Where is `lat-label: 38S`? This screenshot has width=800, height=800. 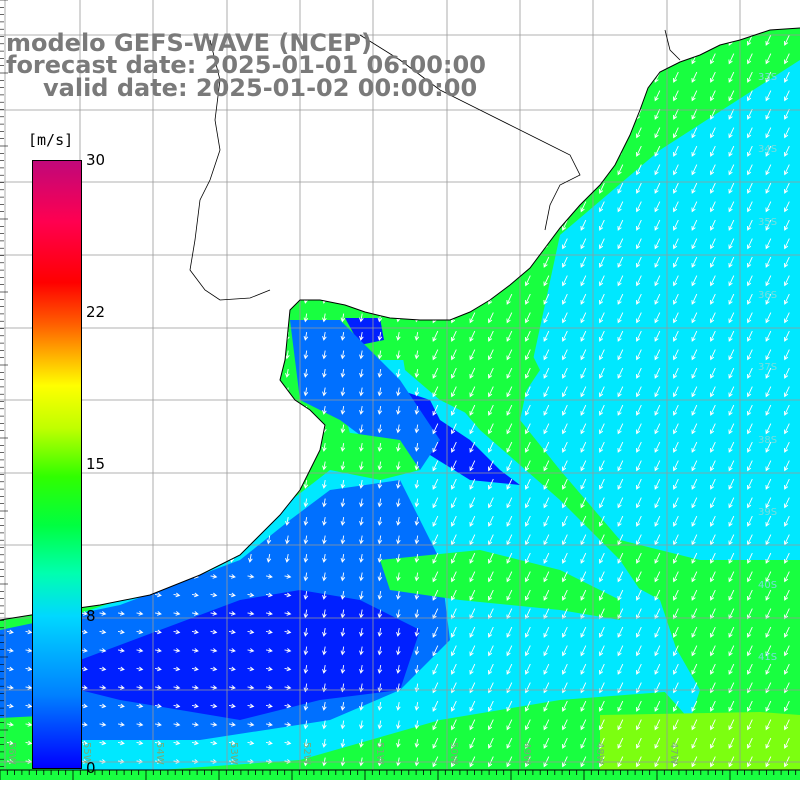 lat-label: 38S is located at coordinates (767, 440).